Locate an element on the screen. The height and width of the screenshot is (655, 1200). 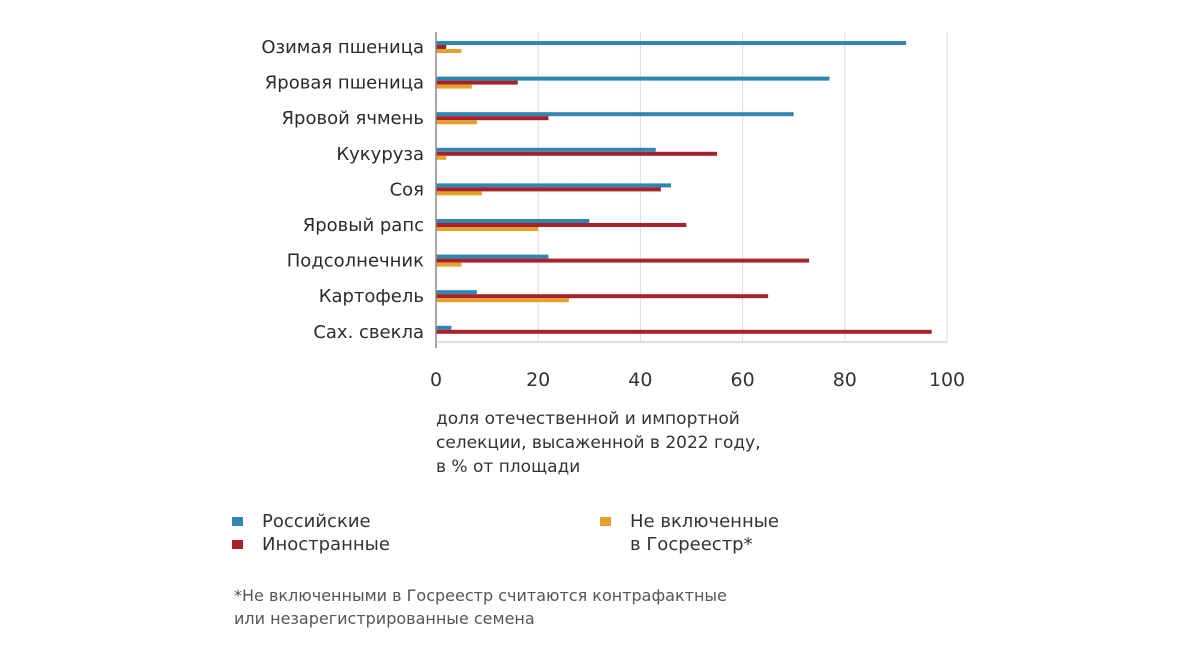
category-label: Яровая пшеница is located at coordinates (344, 83).